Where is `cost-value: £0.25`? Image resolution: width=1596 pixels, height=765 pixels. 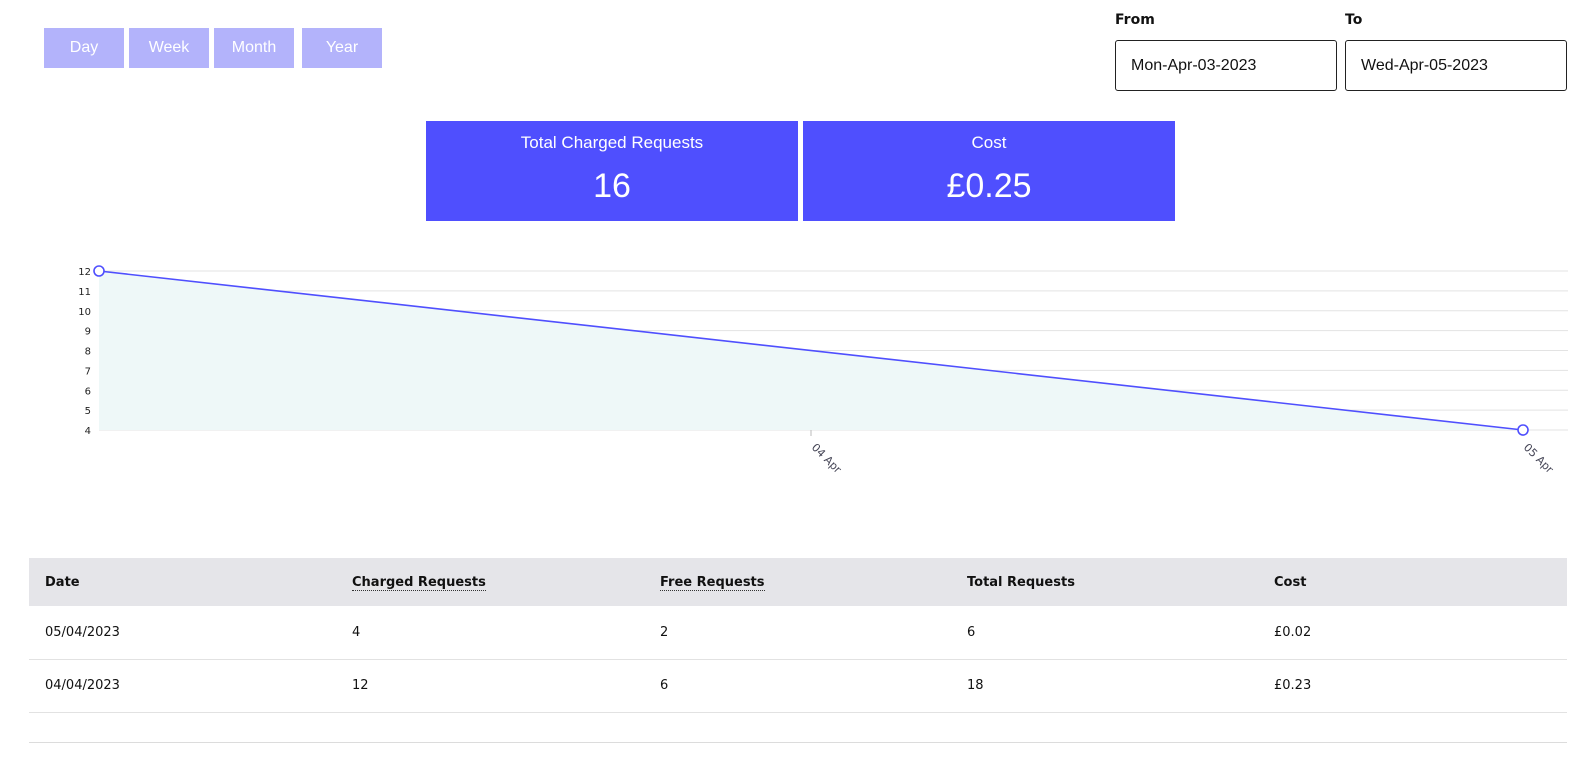 cost-value: £0.25 is located at coordinates (989, 186).